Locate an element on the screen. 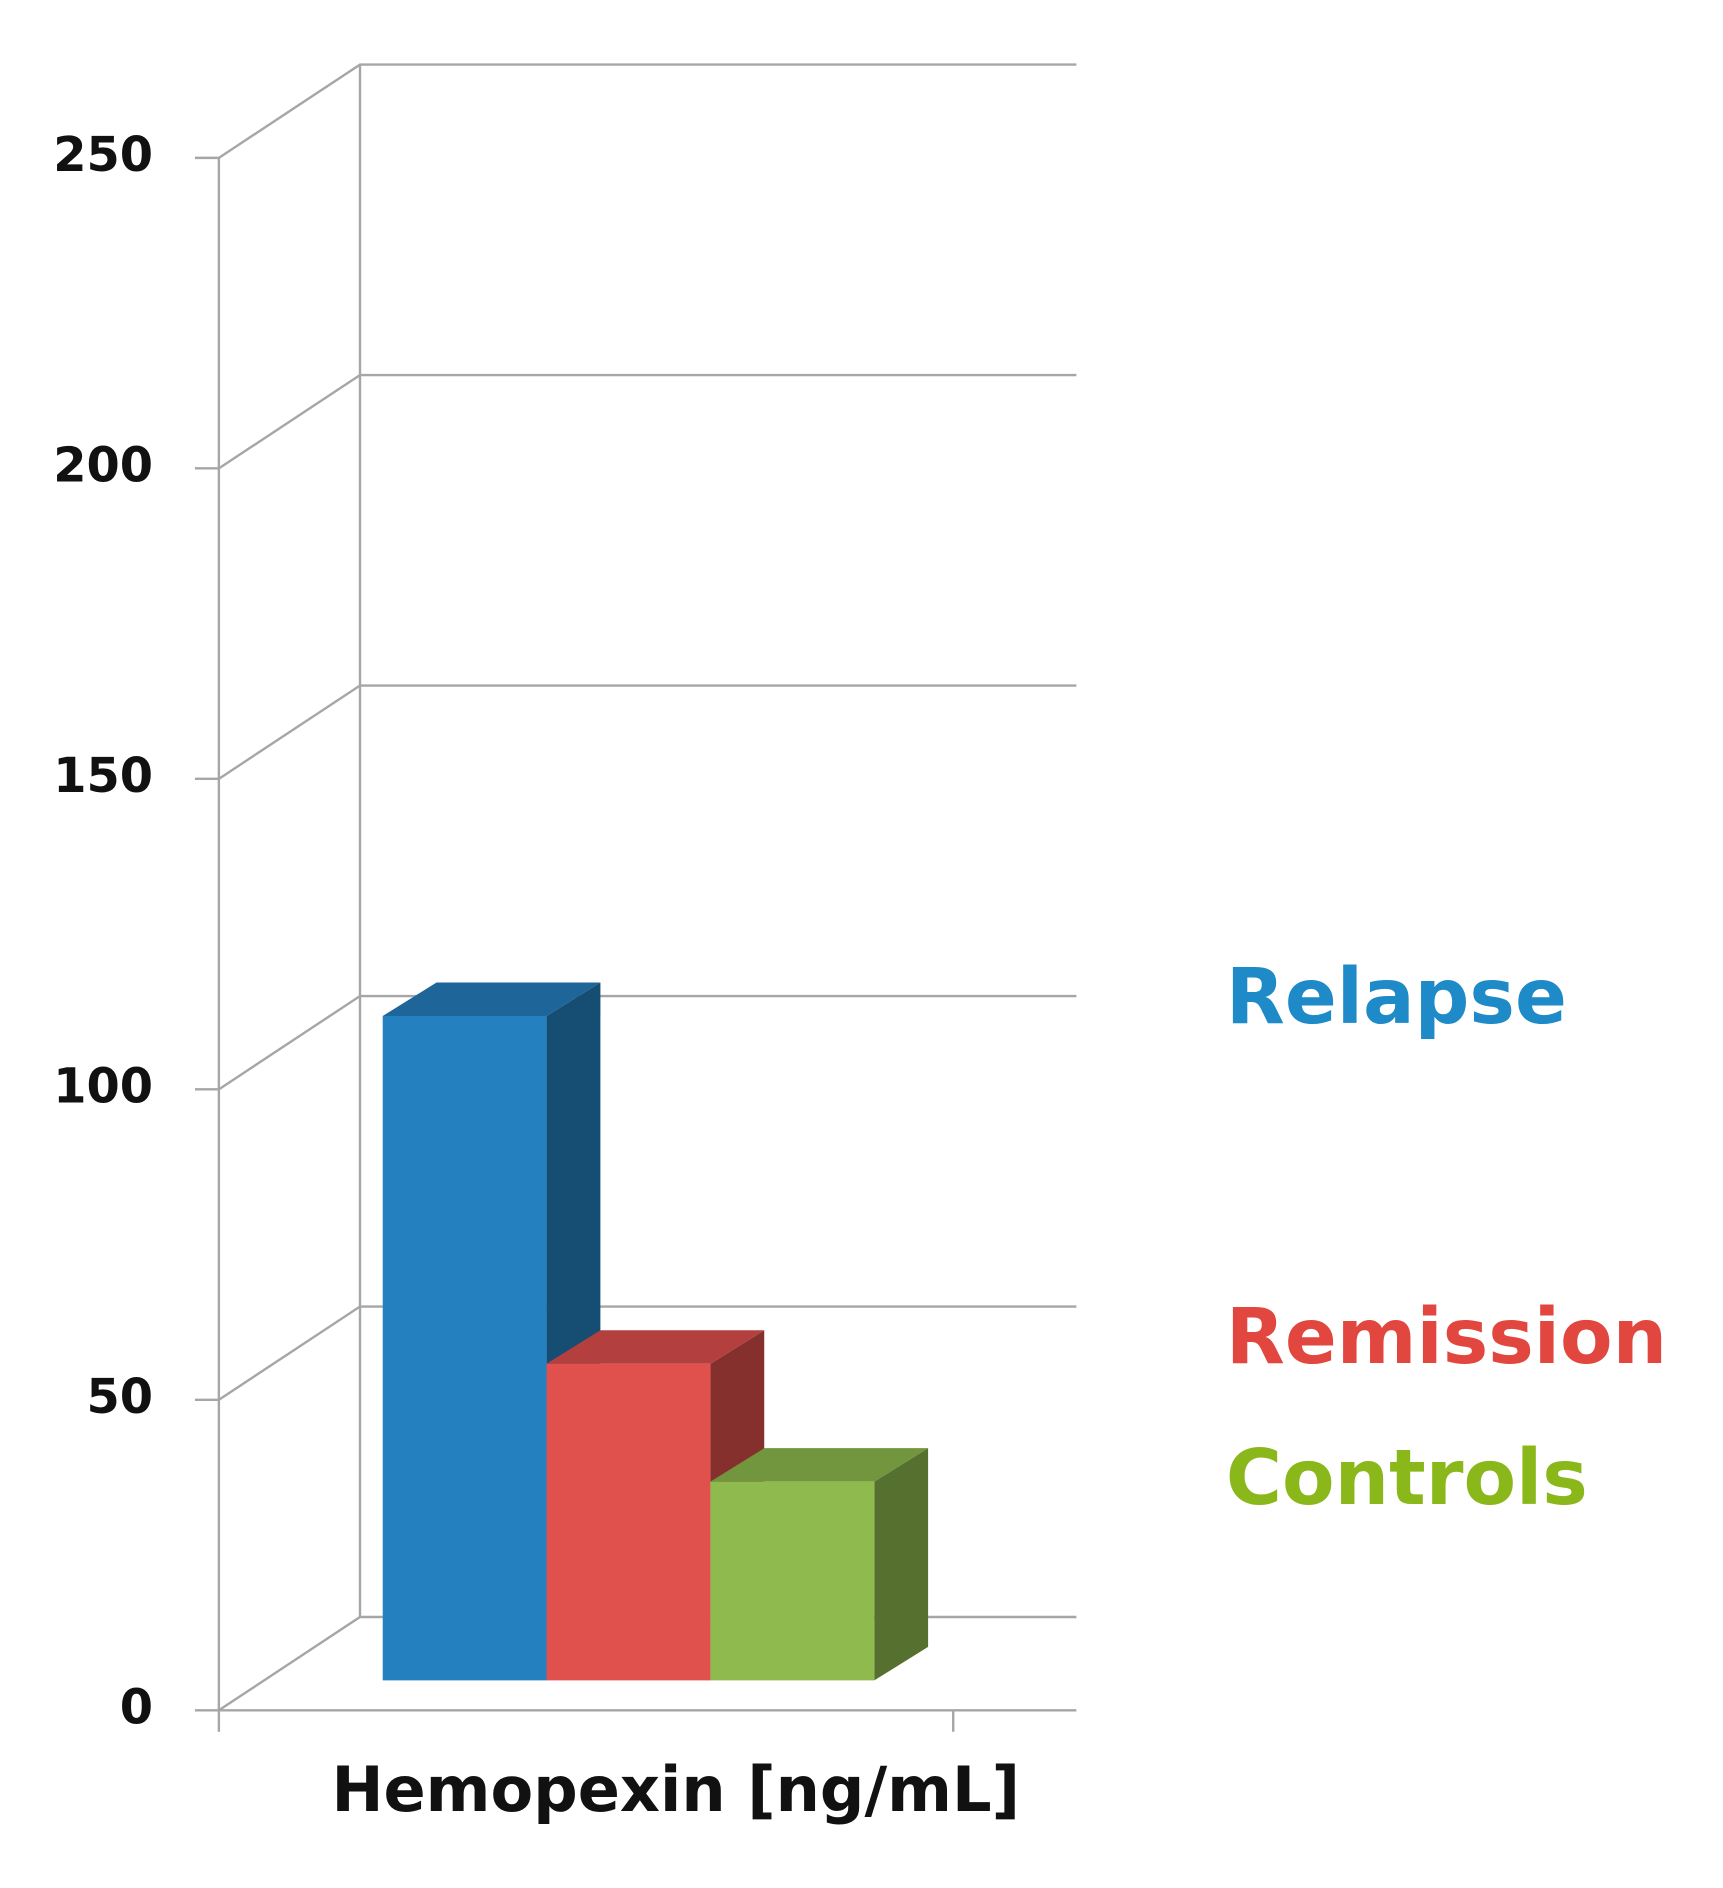 The width and height of the screenshot is (1723, 1888). y-tick-label: 200 is located at coordinates (103, 465).